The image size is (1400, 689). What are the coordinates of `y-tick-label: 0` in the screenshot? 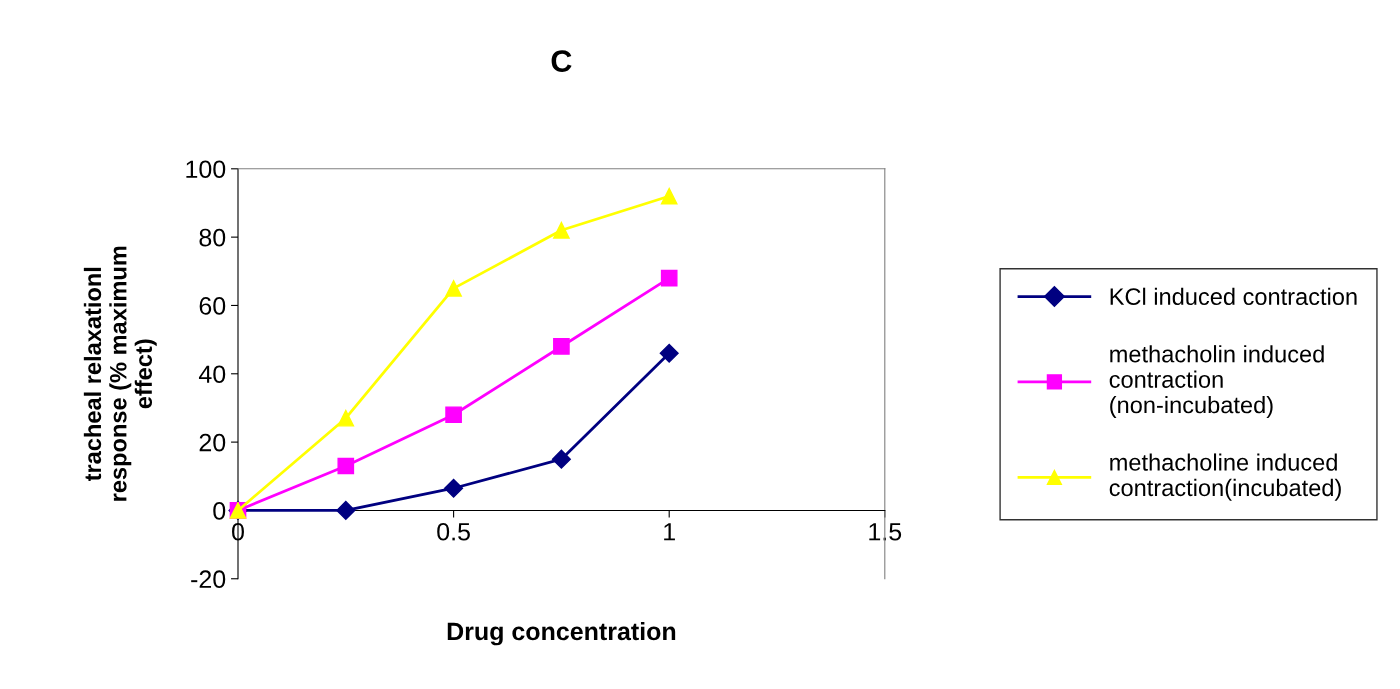 It's located at (219, 511).